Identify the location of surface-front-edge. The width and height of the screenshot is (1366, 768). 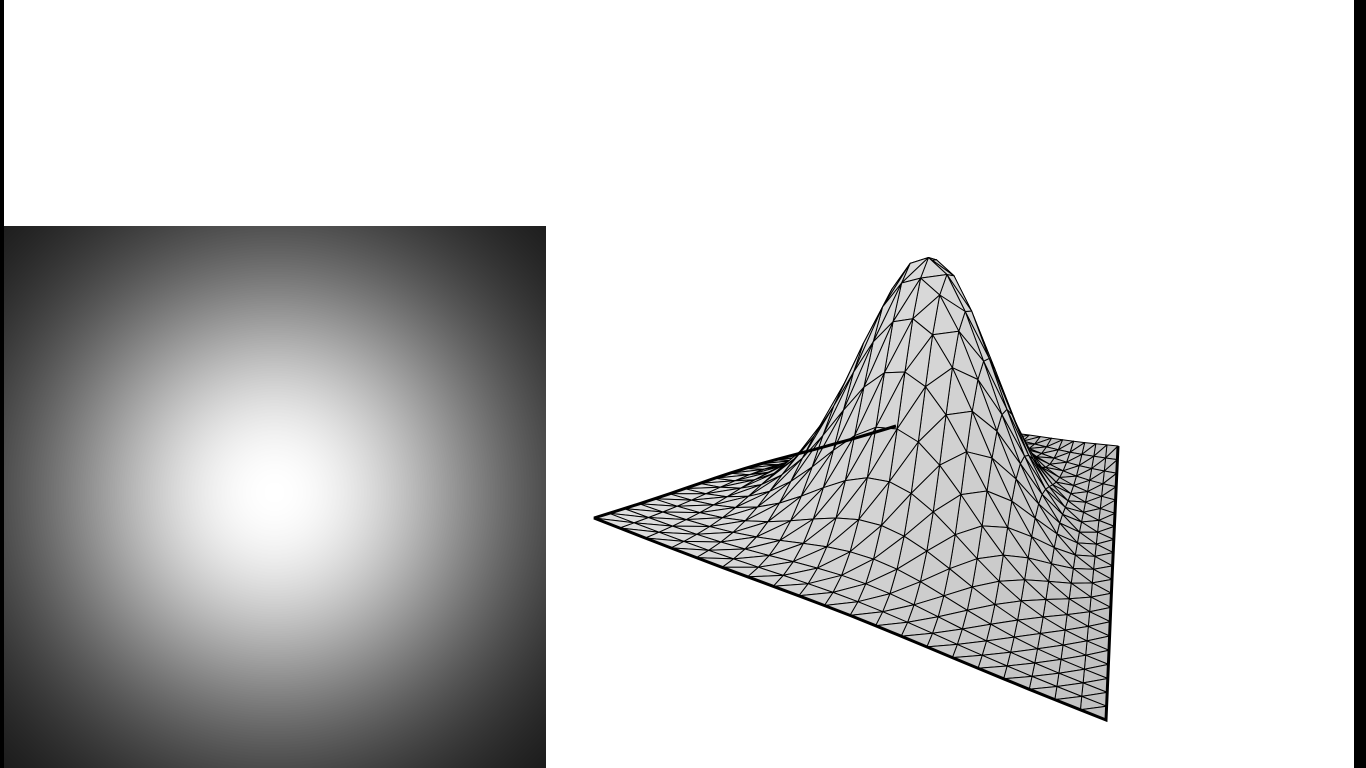
(856, 584).